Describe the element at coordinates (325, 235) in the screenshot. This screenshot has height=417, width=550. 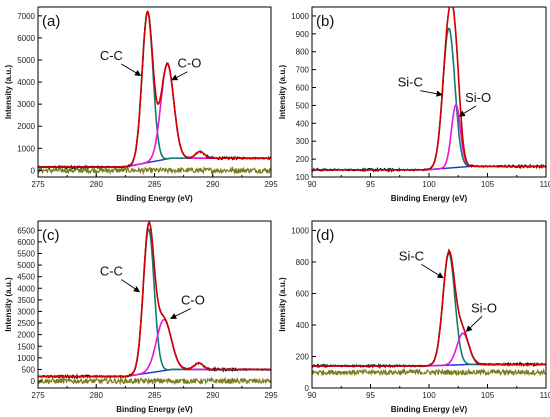
I see `panel-label: (d)` at that location.